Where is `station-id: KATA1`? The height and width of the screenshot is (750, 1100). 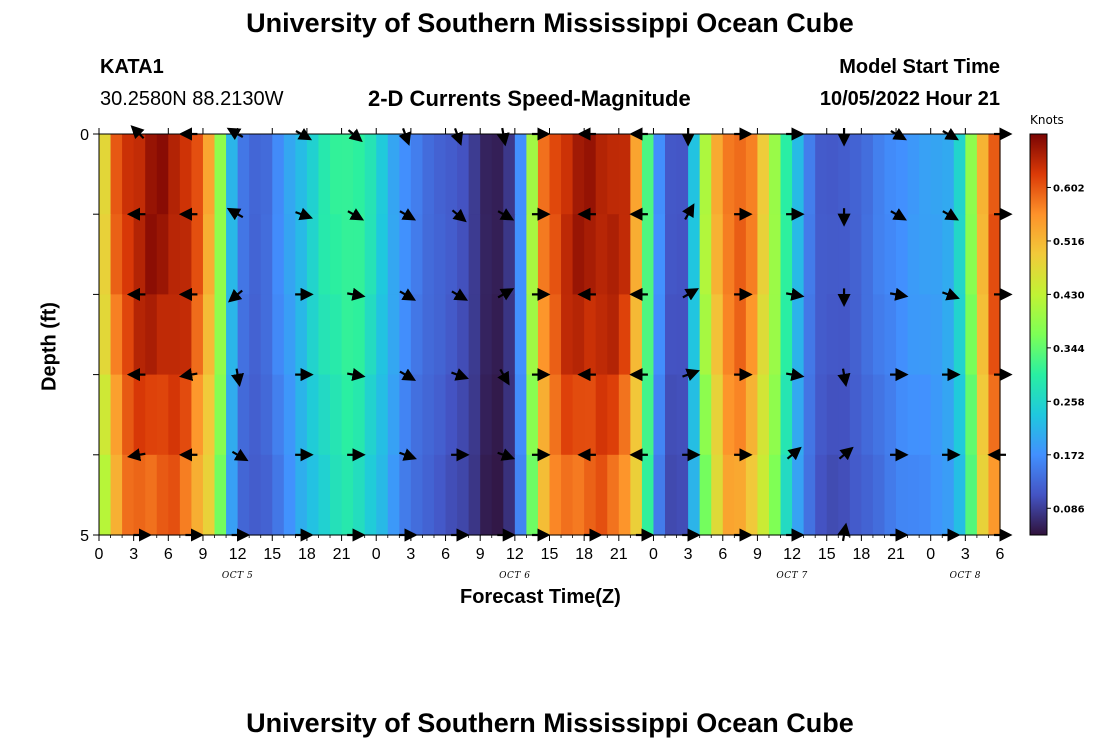
station-id: KATA1 is located at coordinates (132, 67).